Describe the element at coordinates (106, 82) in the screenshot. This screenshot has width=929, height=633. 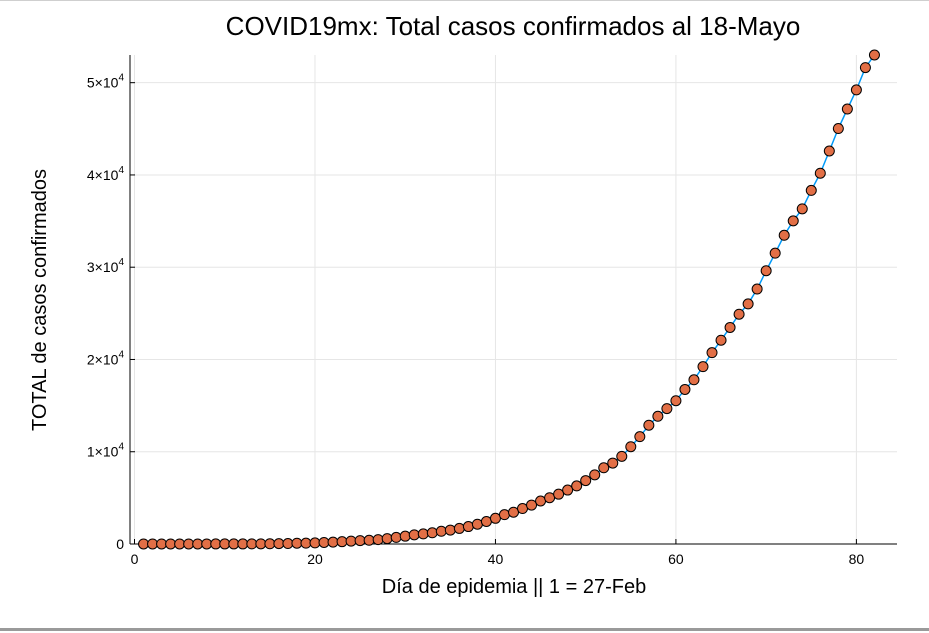
I see `y-tick-label: 5×10⁴` at that location.